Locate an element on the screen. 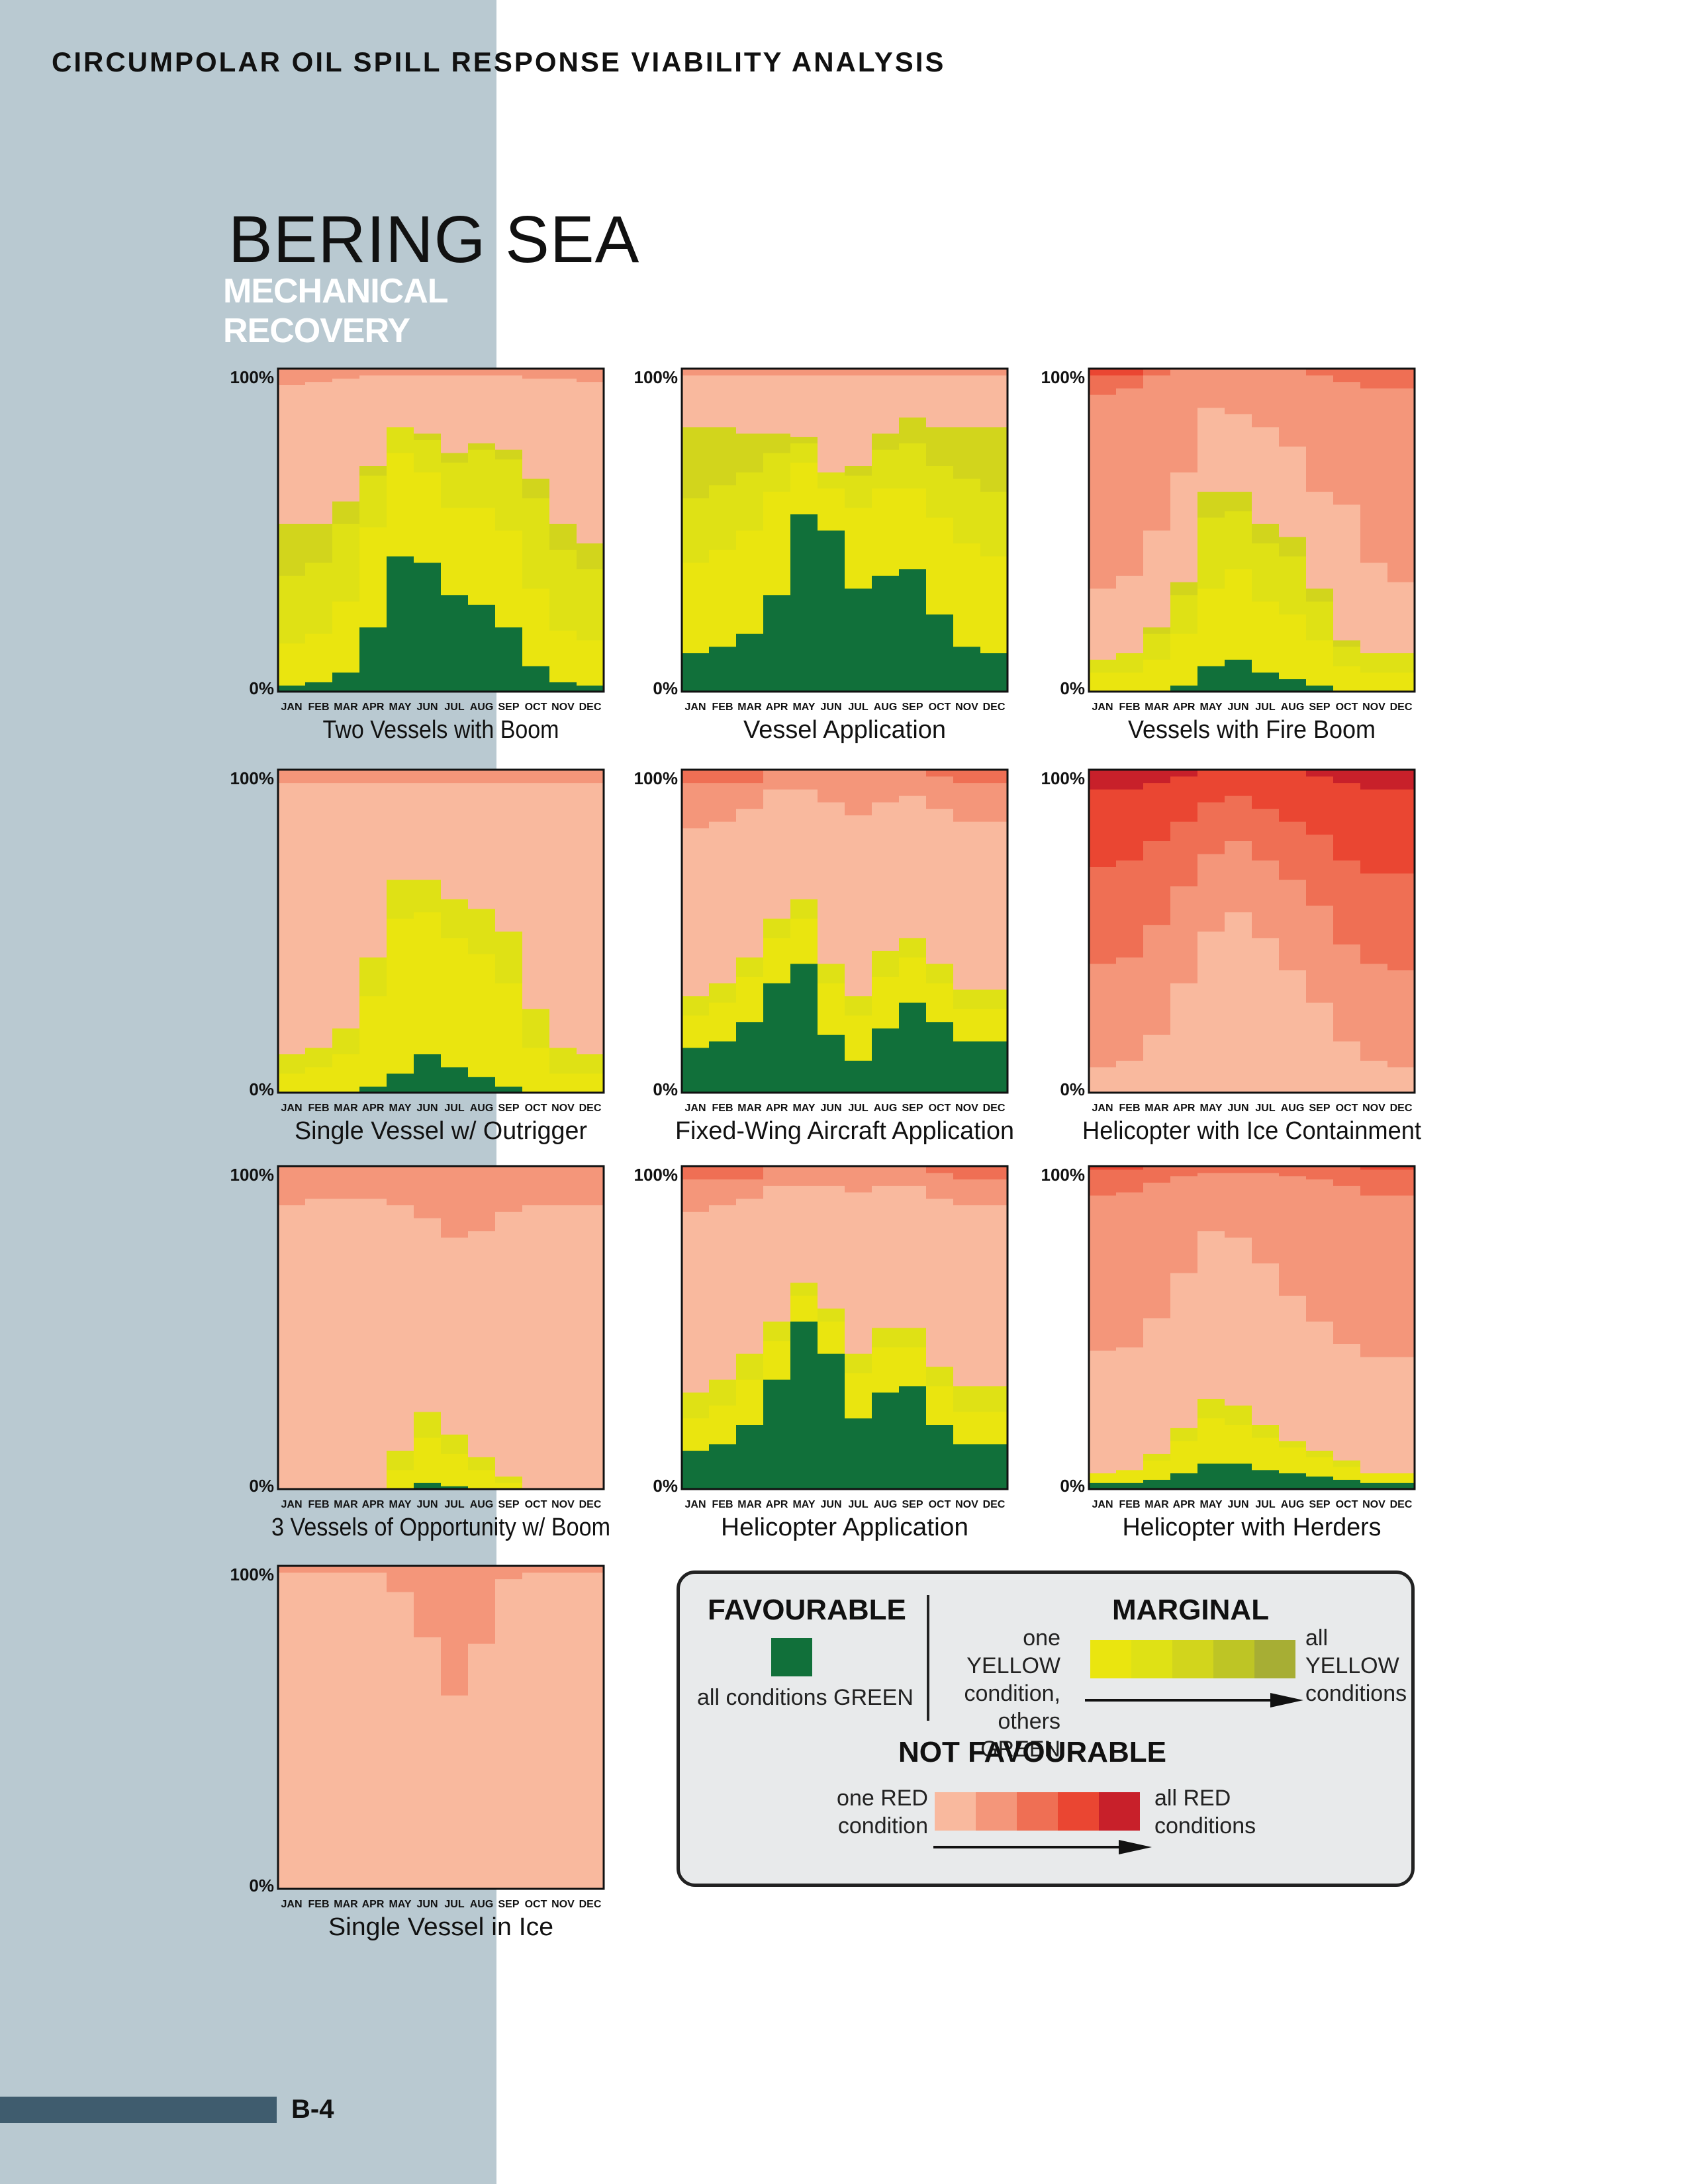  month-tick-label: NOV is located at coordinates (563, 707).